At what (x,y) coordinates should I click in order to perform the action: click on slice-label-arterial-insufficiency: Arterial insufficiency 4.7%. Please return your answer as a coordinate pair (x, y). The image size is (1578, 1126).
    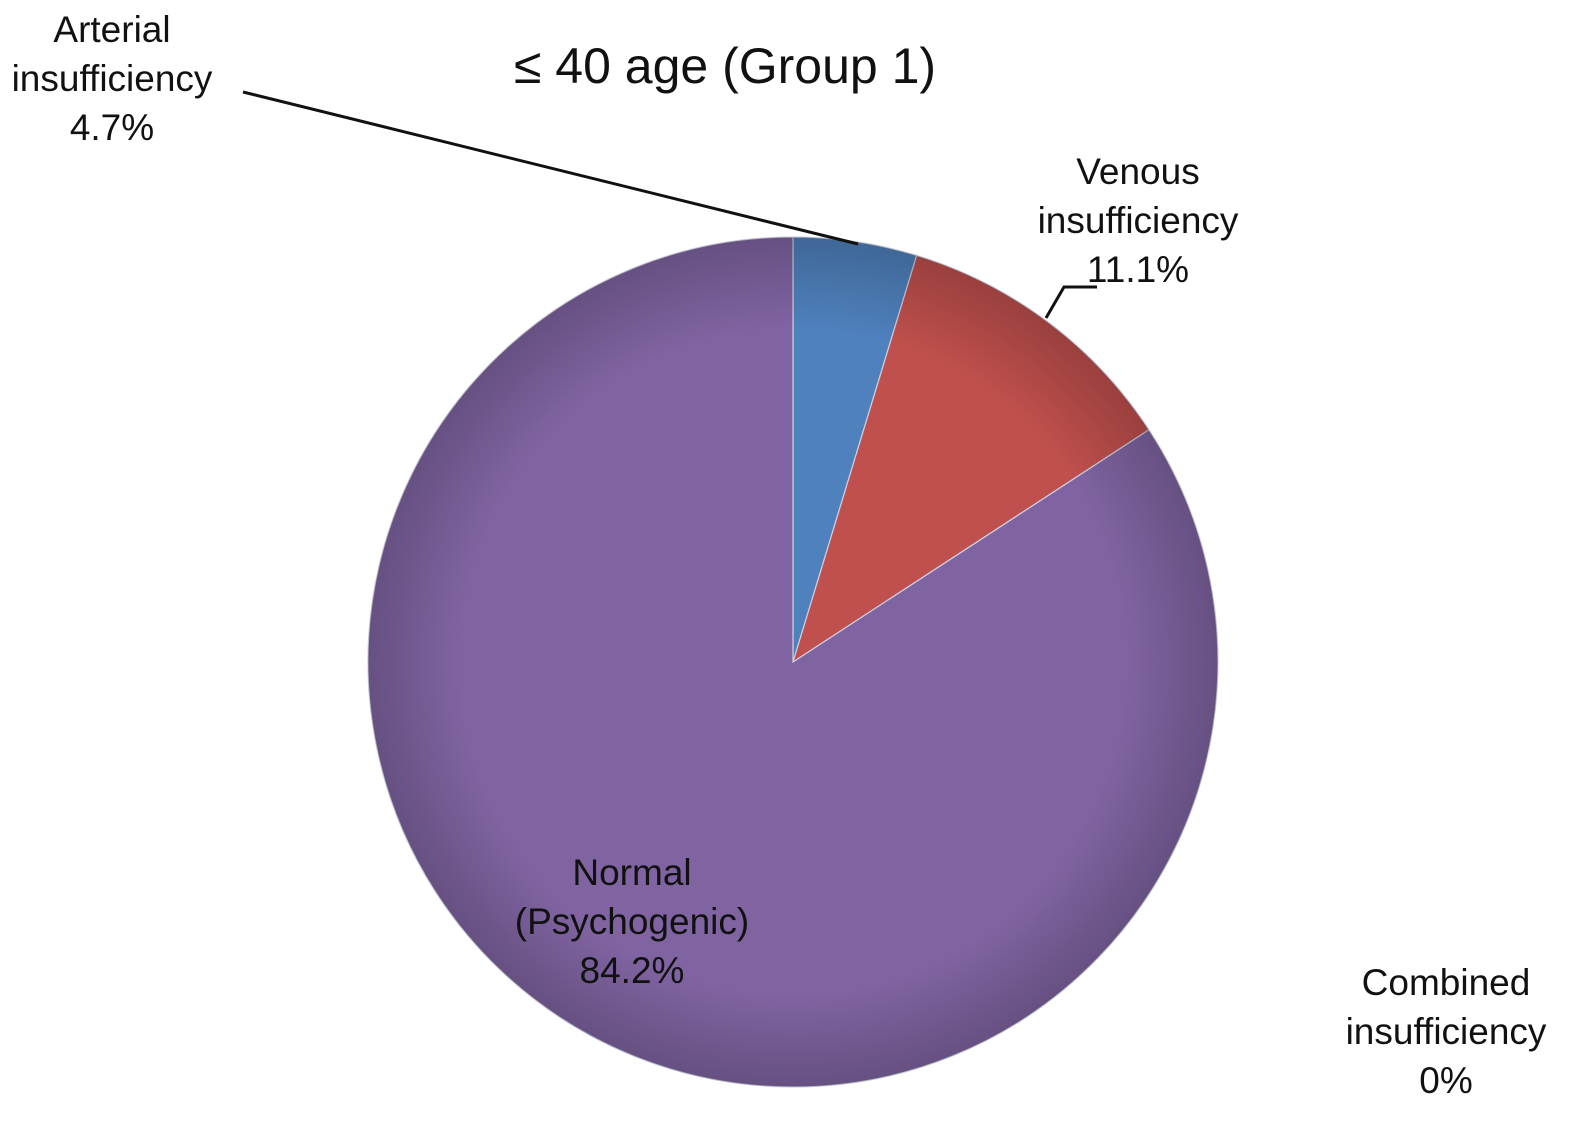
    Looking at the image, I should click on (112, 78).